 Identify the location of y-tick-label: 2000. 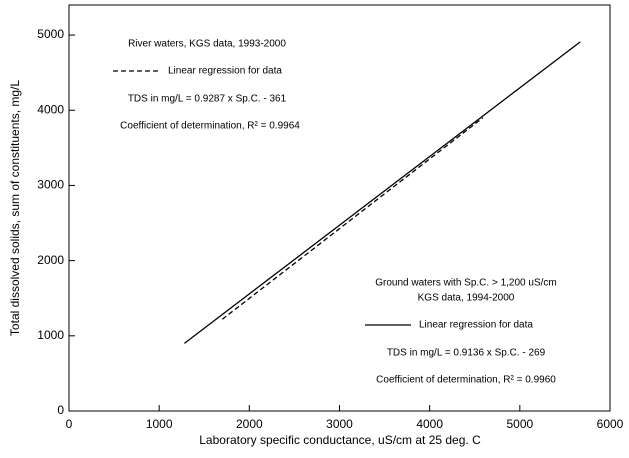
(50, 260).